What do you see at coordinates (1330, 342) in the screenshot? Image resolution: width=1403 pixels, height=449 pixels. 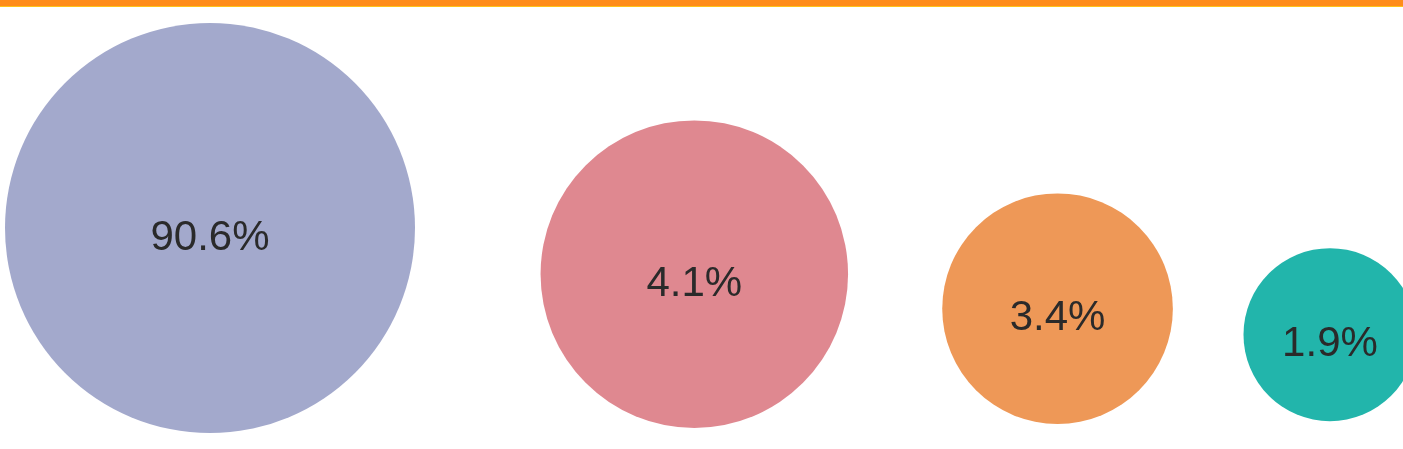 I see `data-label: 1.9%` at bounding box center [1330, 342].